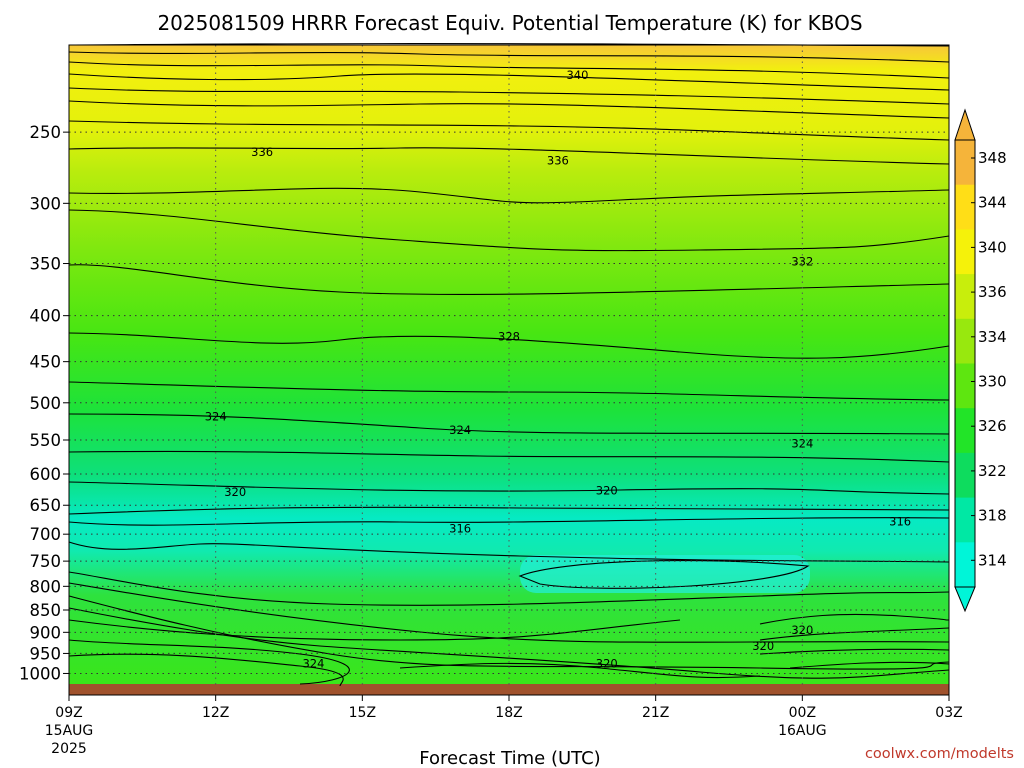 Image resolution: width=1024 pixels, height=768 pixels. I want to click on colorbar-frame, so click(965, 363).